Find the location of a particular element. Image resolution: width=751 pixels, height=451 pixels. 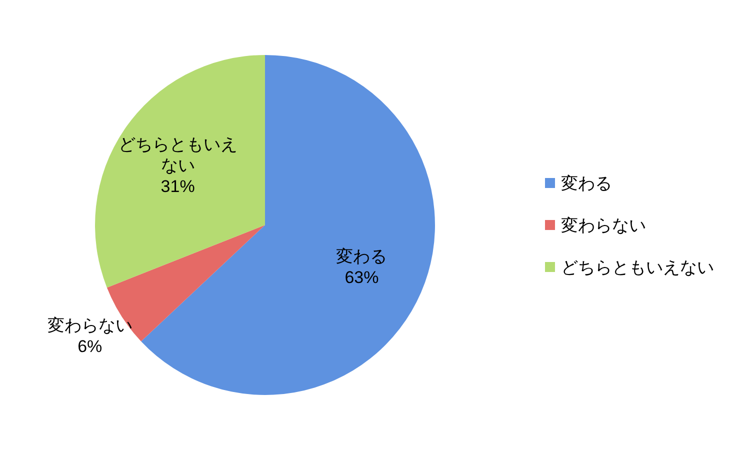

data-label: 6% is located at coordinates (90, 347).